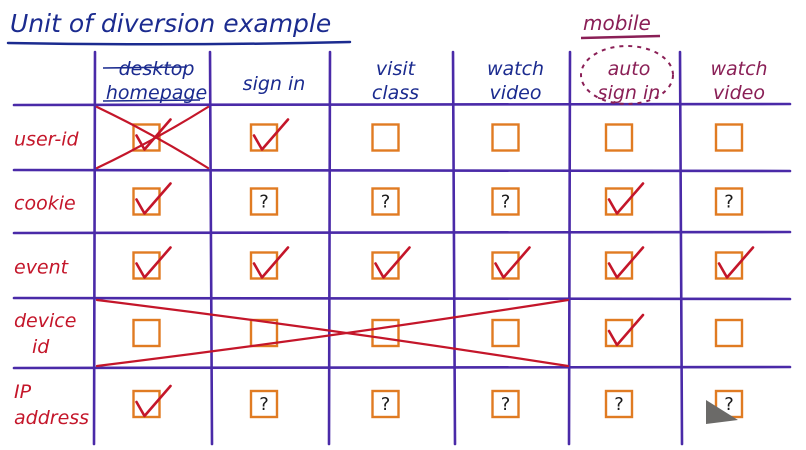 The image size is (806, 450). Describe the element at coordinates (627, 75) in the screenshot. I see `auto-sign-in-dashed-circle` at that location.